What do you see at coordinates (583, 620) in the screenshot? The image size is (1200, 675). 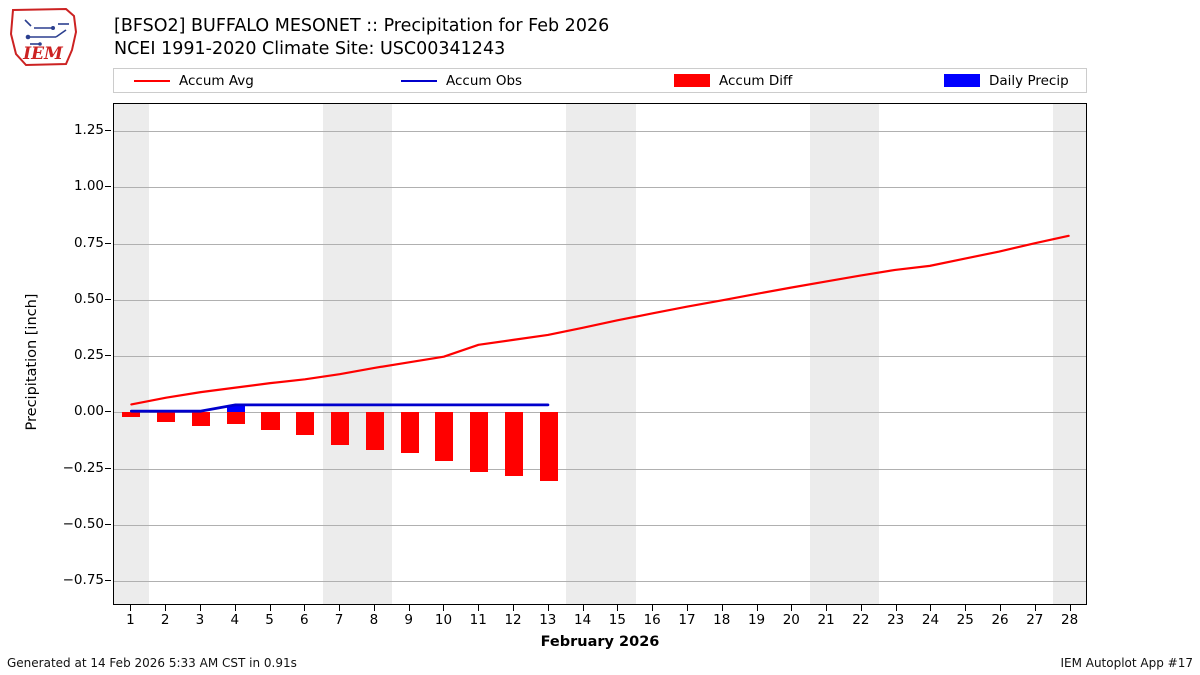 I see `x-tick-label: 14` at bounding box center [583, 620].